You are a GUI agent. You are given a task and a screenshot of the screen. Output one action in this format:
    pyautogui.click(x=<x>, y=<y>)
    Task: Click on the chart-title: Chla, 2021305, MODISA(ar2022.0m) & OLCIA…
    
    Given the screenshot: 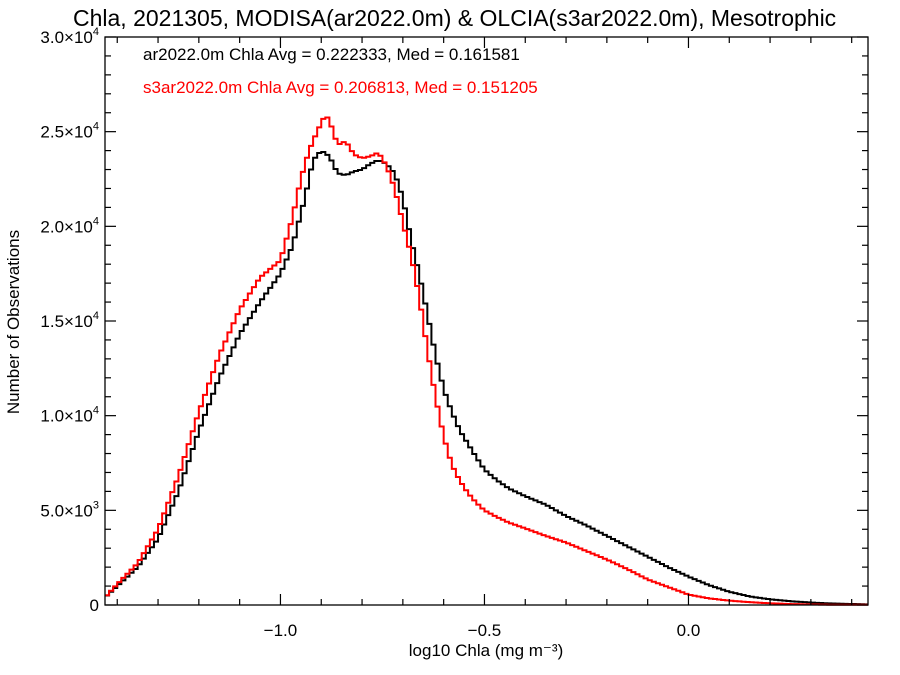 What is the action you would take?
    pyautogui.click(x=454, y=18)
    